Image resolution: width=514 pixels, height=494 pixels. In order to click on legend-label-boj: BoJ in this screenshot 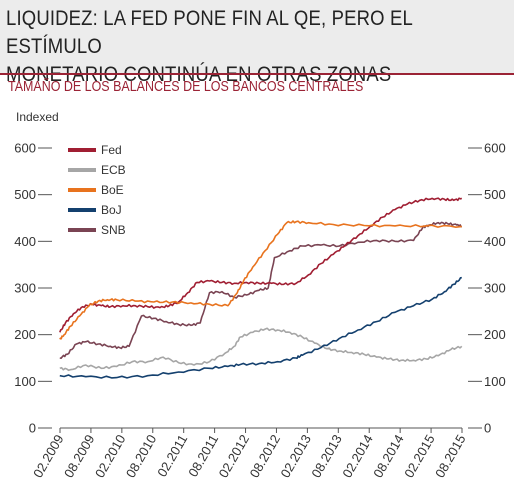, I will do `click(111, 210)`.